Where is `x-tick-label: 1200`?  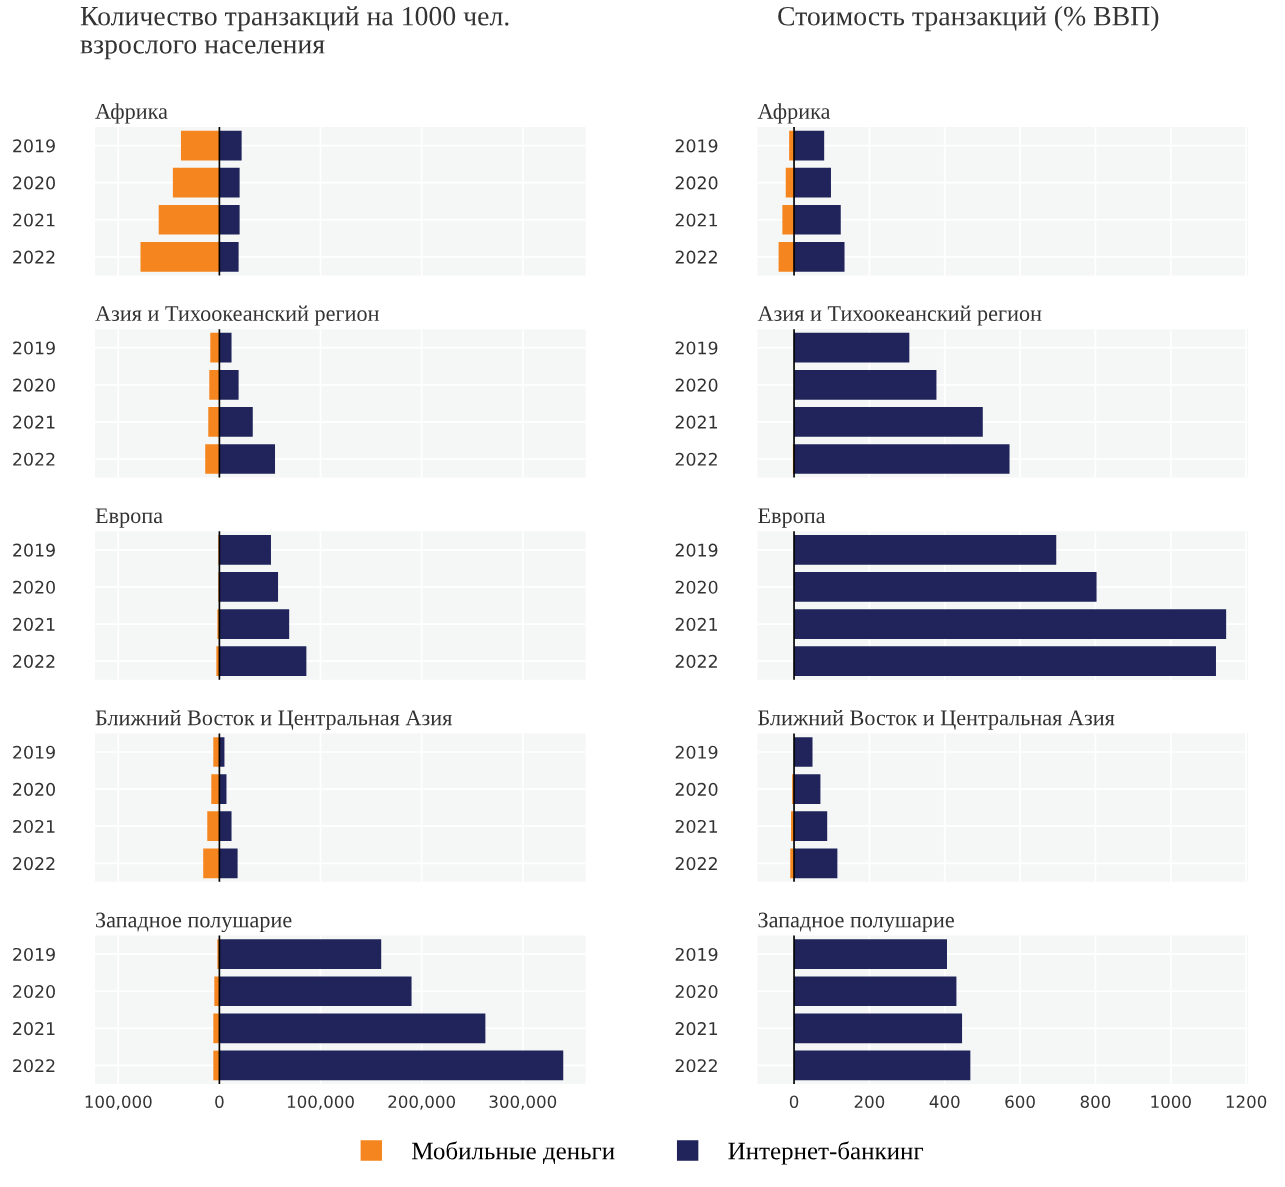 x-tick-label: 1200 is located at coordinates (1246, 1102).